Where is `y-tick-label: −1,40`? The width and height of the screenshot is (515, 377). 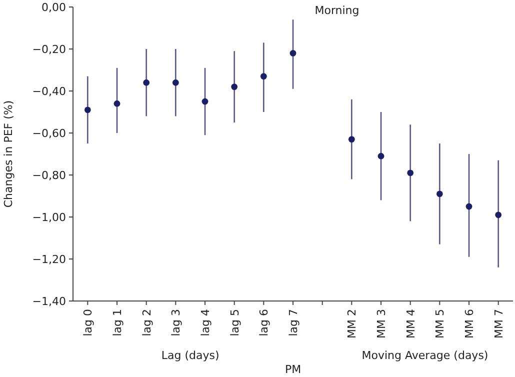 y-tick-label: −1,40 is located at coordinates (49, 301).